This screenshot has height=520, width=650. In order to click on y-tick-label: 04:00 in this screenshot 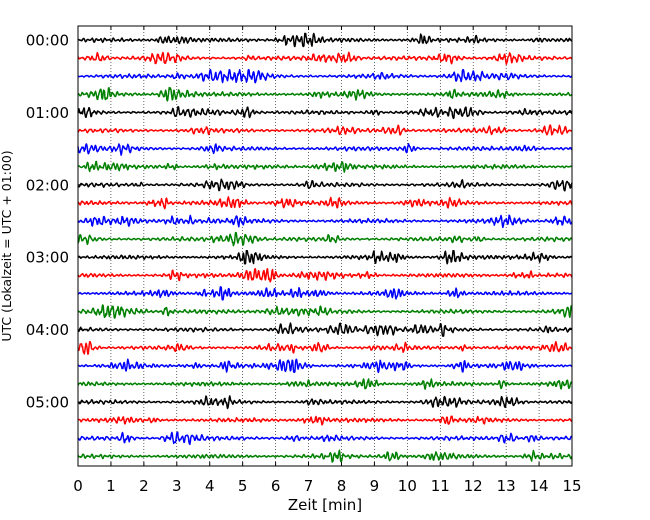, I will do `click(47, 330)`.